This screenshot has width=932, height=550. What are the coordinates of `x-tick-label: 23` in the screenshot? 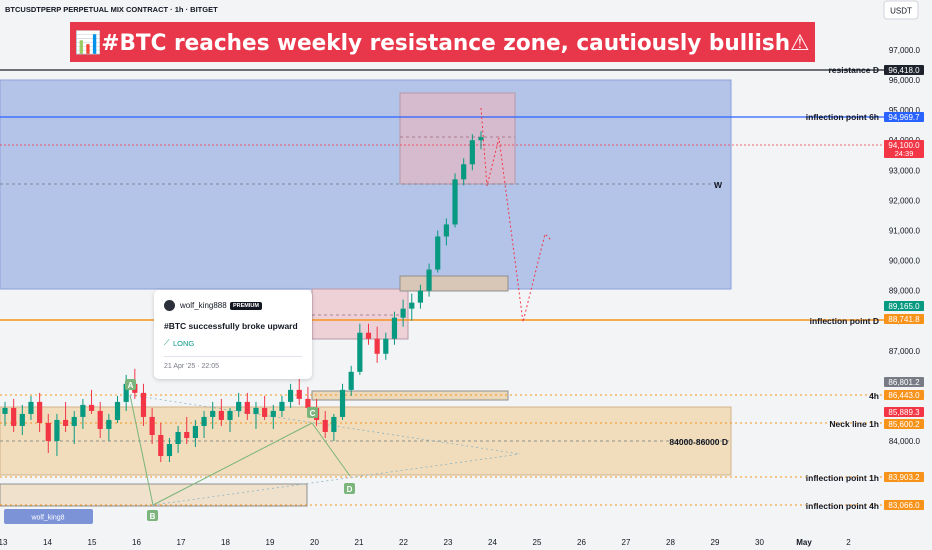 It's located at (448, 542).